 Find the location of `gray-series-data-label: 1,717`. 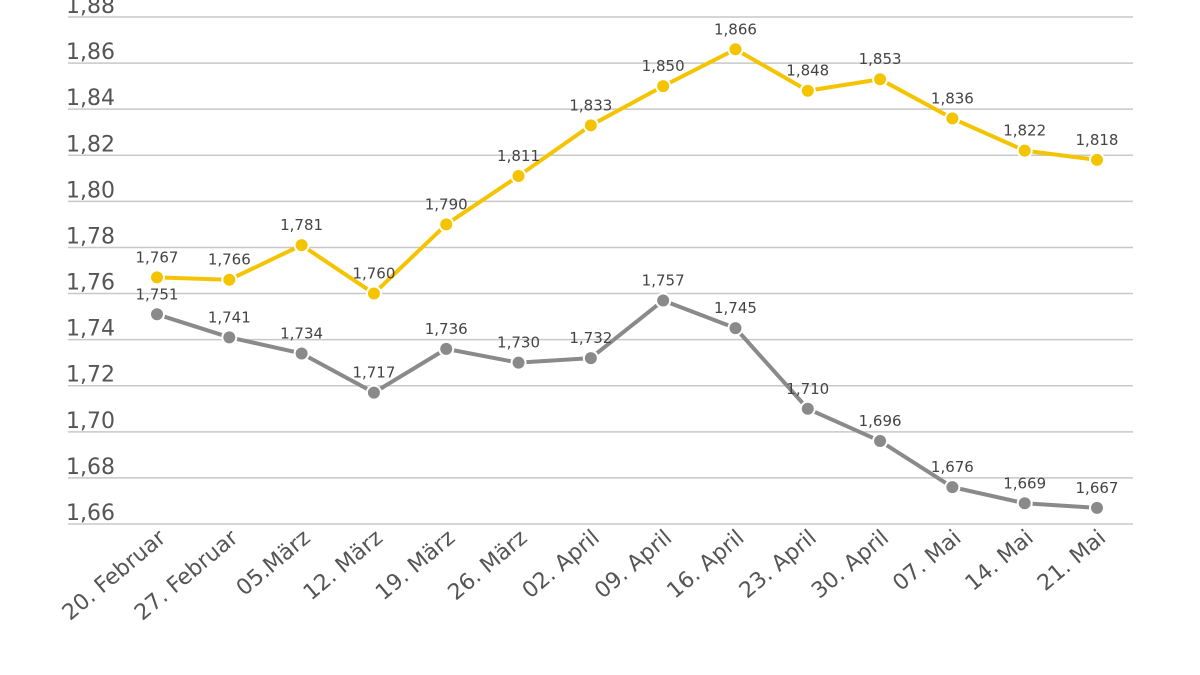

gray-series-data-label: 1,717 is located at coordinates (373, 373).